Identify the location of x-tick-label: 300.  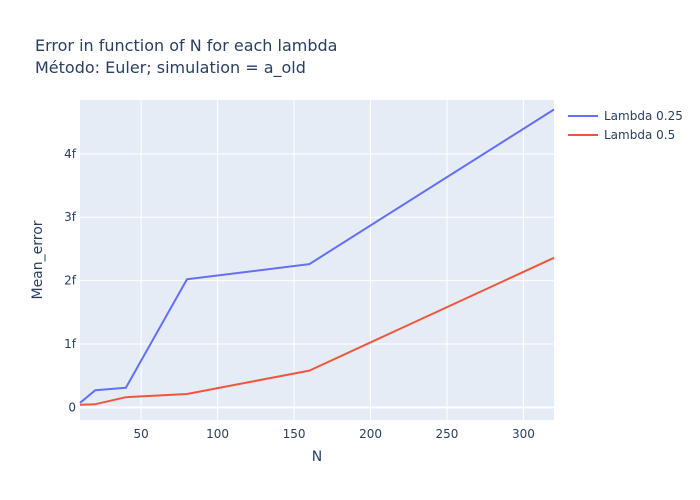
(523, 434).